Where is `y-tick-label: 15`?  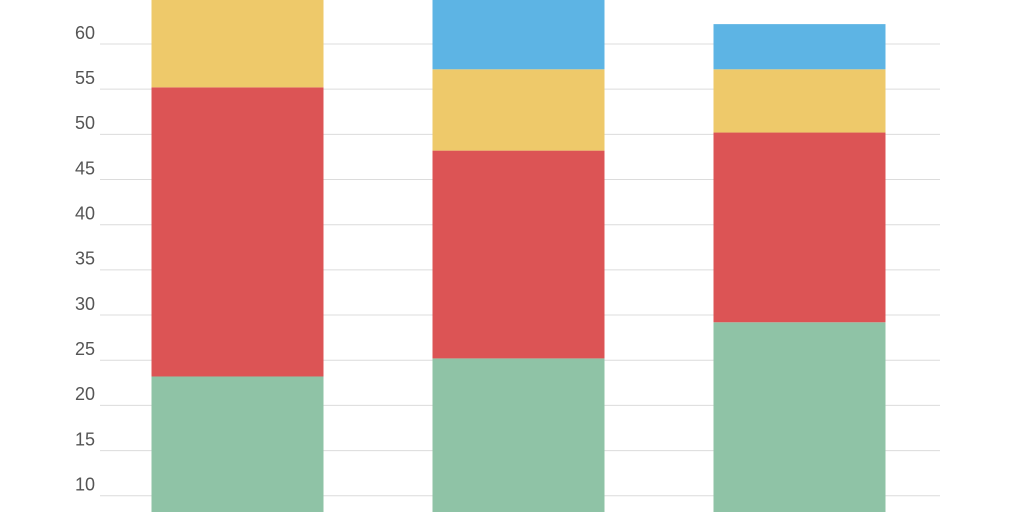
y-tick-label: 15 is located at coordinates (85, 439).